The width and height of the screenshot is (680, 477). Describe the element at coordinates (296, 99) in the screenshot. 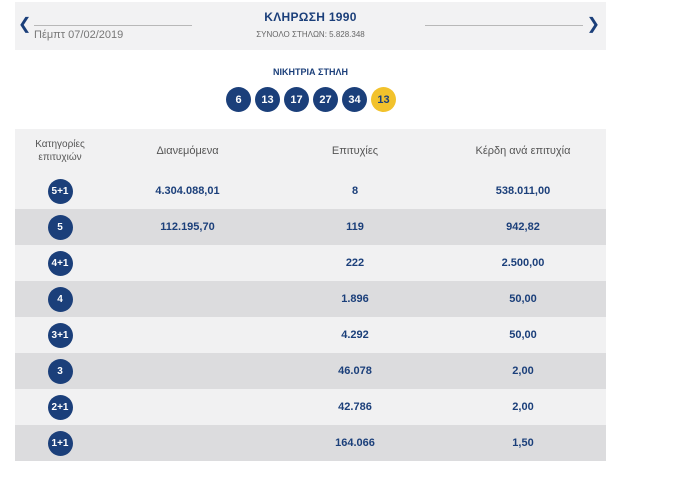

I see `winning-number-ball: 17` at that location.